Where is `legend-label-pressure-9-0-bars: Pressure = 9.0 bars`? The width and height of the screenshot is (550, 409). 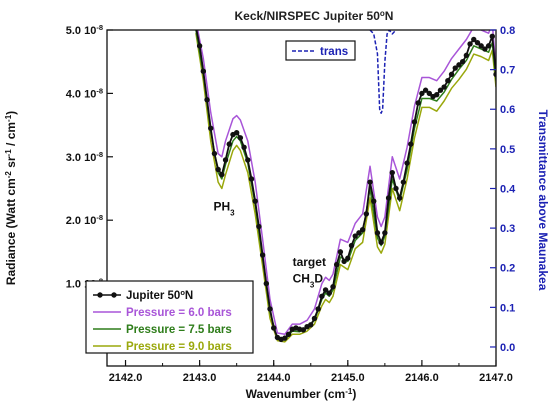
legend-label-pressure-9-0-bars: Pressure = 9.0 bars is located at coordinates (179, 347).